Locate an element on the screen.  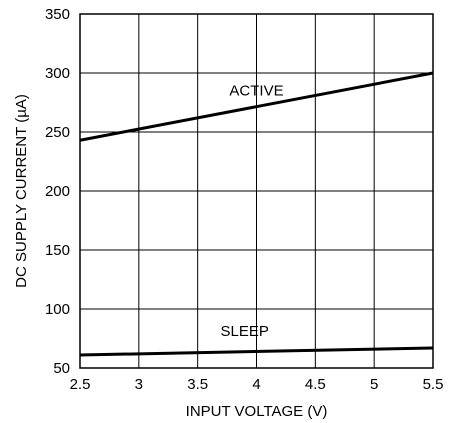
y-tick-label: 100 is located at coordinates (57, 309).